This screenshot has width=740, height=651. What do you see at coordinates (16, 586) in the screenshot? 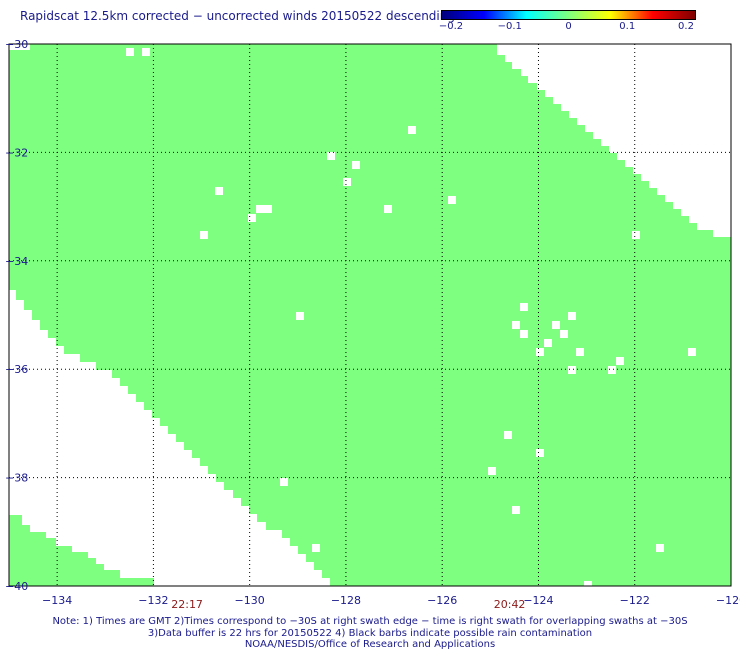
I see `latitude-label: −40` at bounding box center [16, 586].